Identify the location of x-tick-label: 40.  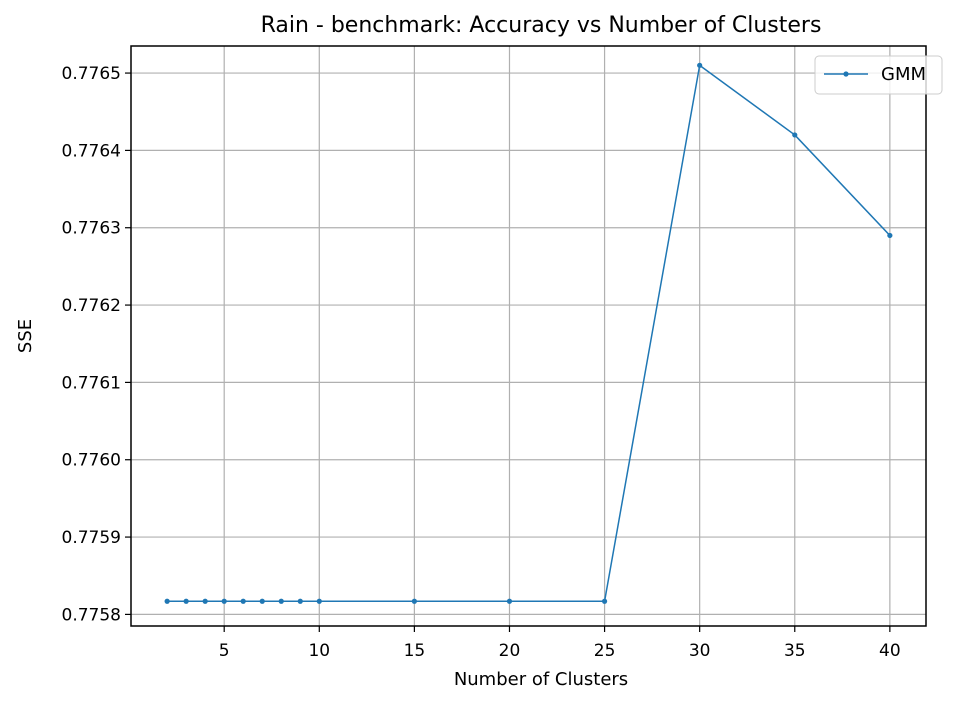
(890, 651).